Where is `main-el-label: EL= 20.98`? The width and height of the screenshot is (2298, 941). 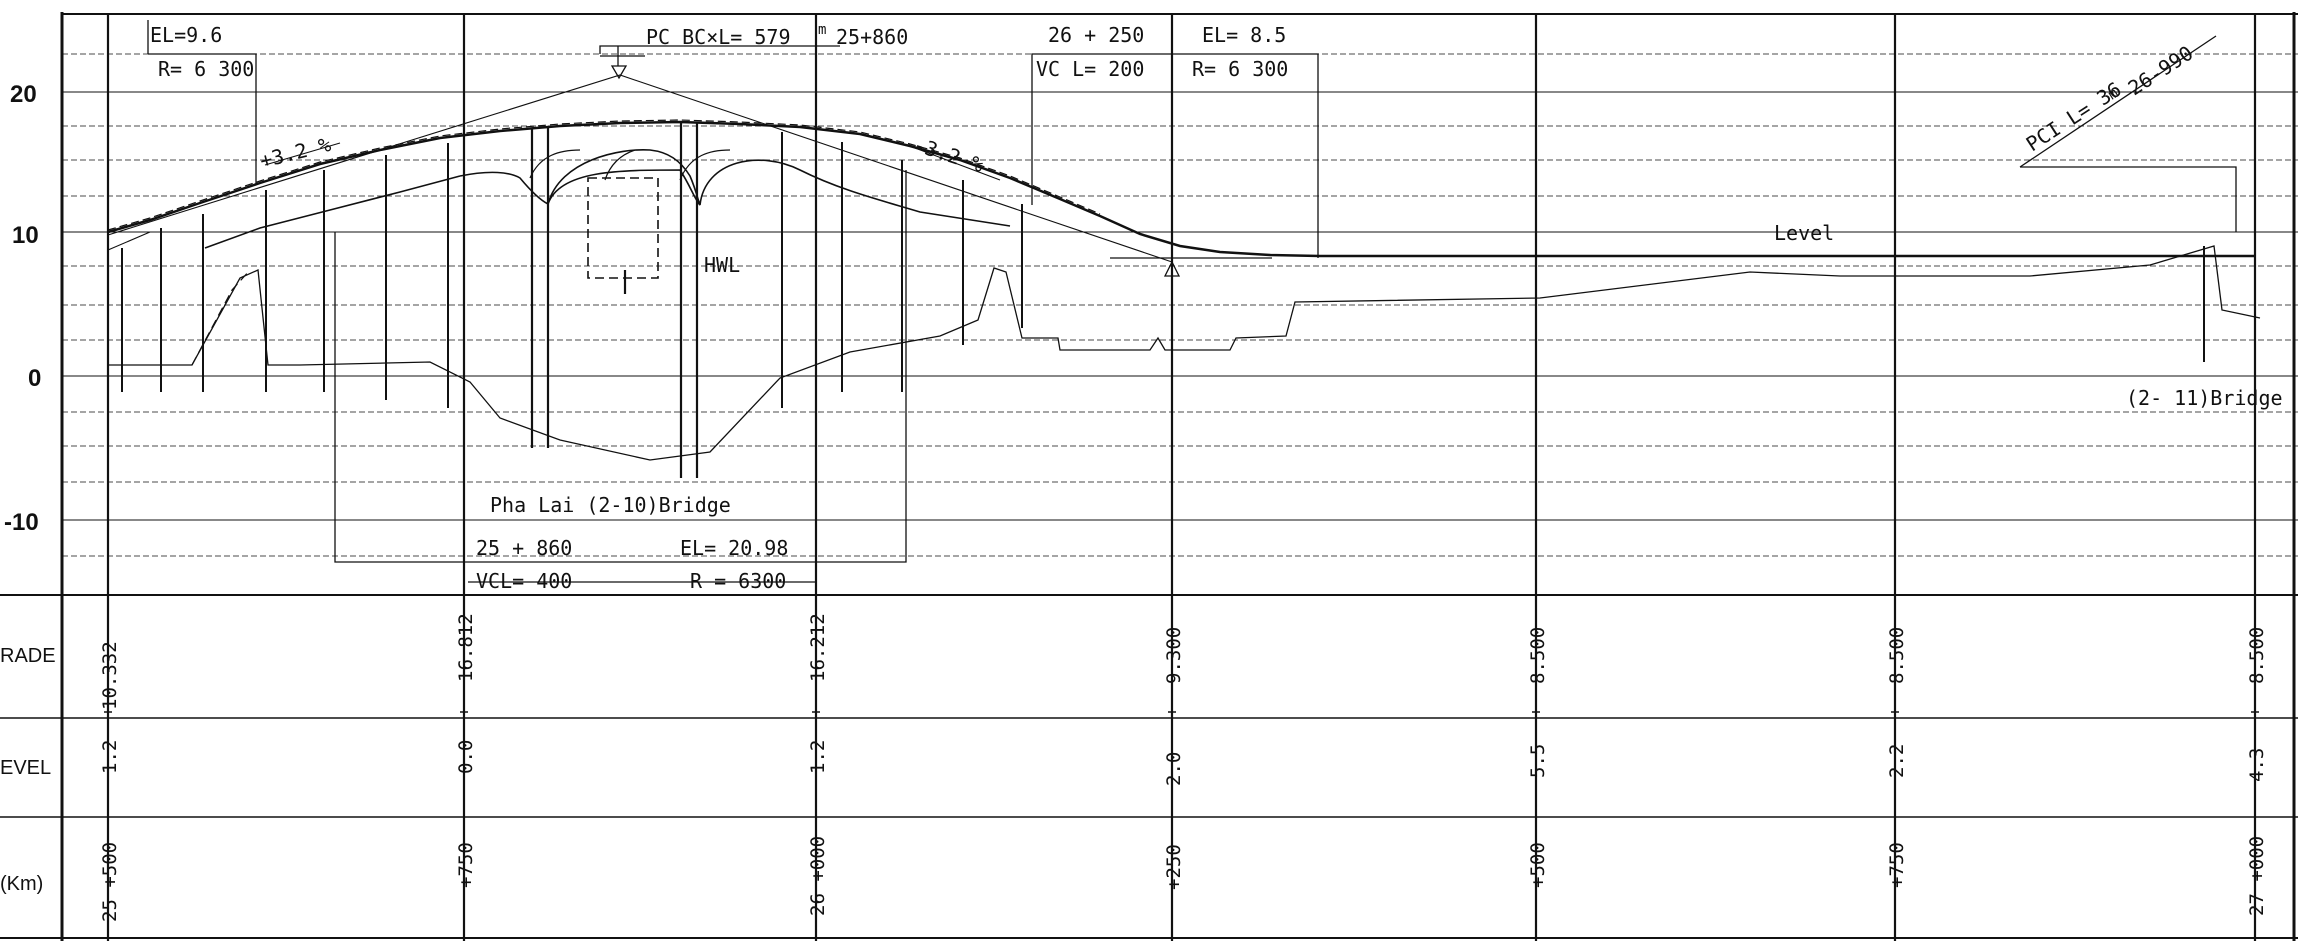
main-el-label: EL= 20.98 is located at coordinates (734, 548).